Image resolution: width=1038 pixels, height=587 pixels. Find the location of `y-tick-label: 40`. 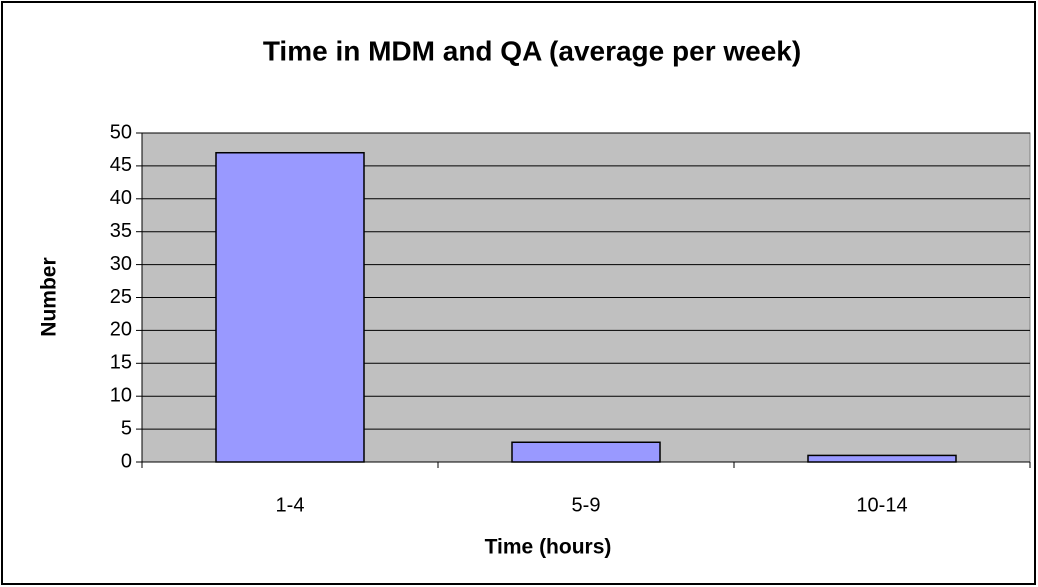

y-tick-label: 40 is located at coordinates (121, 198).